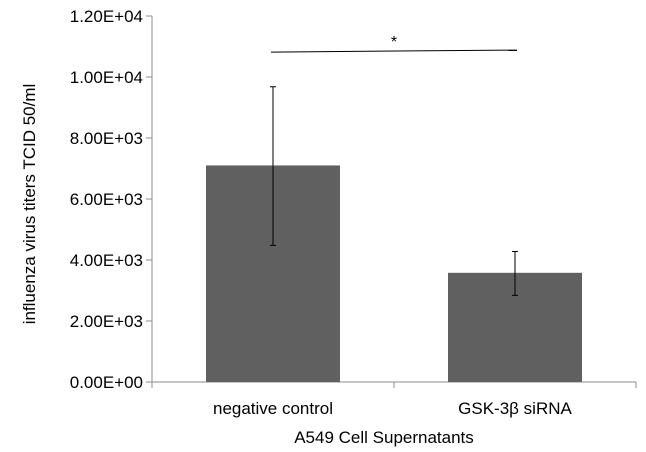  Describe the element at coordinates (273, 408) in the screenshot. I see `x-category-label: negative control` at that location.